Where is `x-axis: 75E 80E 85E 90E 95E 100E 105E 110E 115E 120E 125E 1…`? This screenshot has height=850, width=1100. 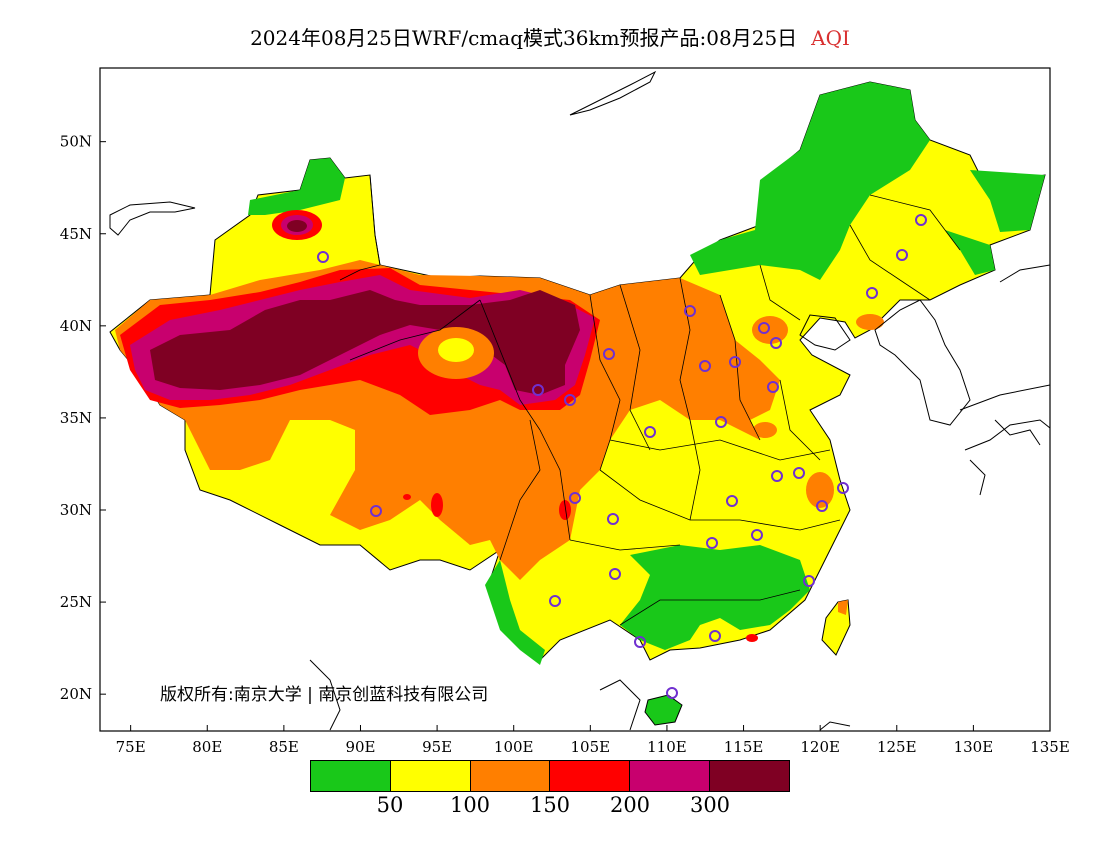 x-axis: 75E 80E 85E 90E 95E 100E 105E 110E 115E 120E 125E 1… is located at coordinates (593, 740).